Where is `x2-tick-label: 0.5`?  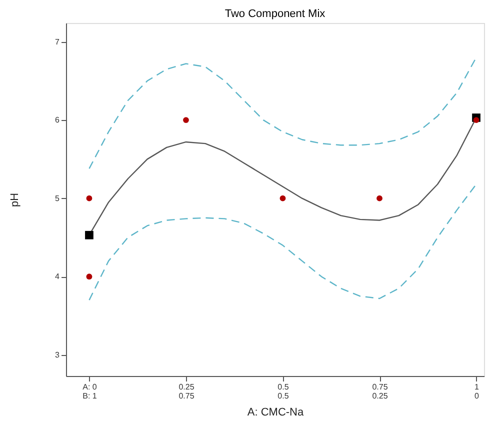
x2-tick-label: 0.5 is located at coordinates (284, 396).